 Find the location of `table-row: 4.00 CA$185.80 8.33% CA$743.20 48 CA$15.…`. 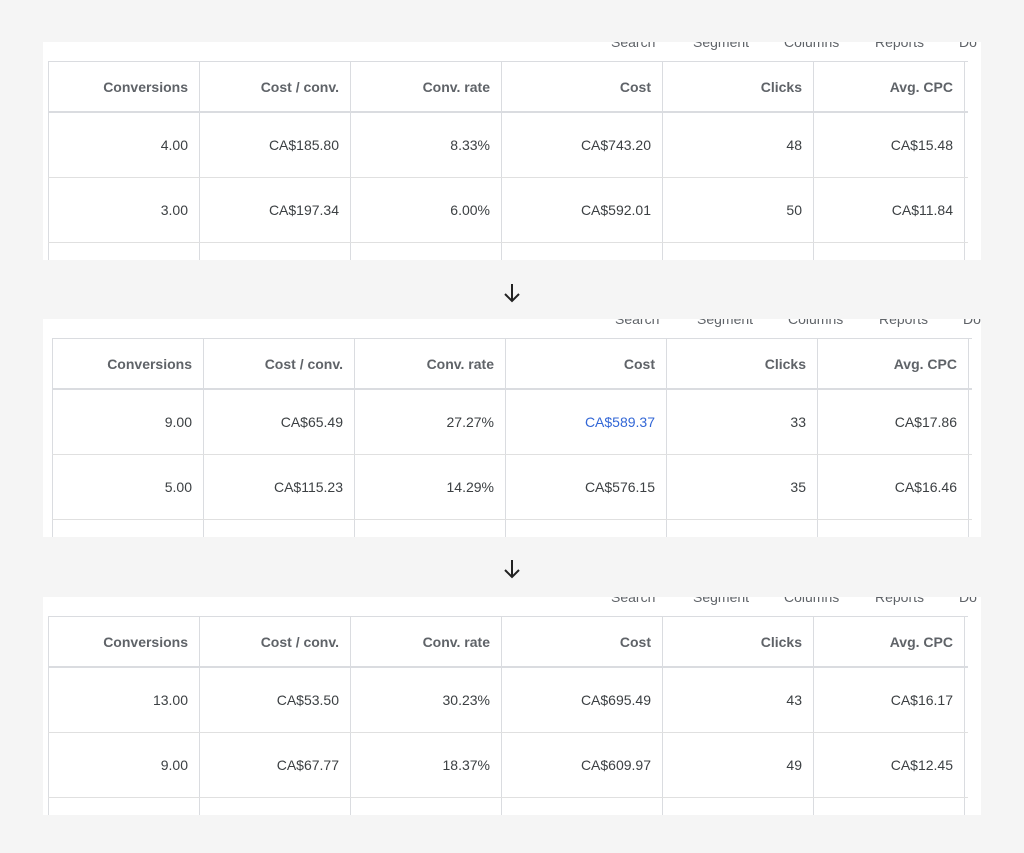

table-row: 4.00 CA$185.80 8.33% CA$743.20 48 CA$15.… is located at coordinates (508, 145).